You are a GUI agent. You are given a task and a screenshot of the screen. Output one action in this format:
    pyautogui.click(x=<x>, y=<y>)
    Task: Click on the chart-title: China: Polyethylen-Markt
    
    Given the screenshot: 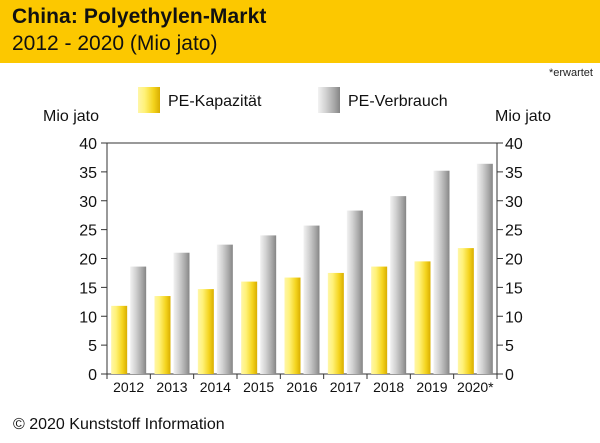 What is the action you would take?
    pyautogui.click(x=139, y=16)
    